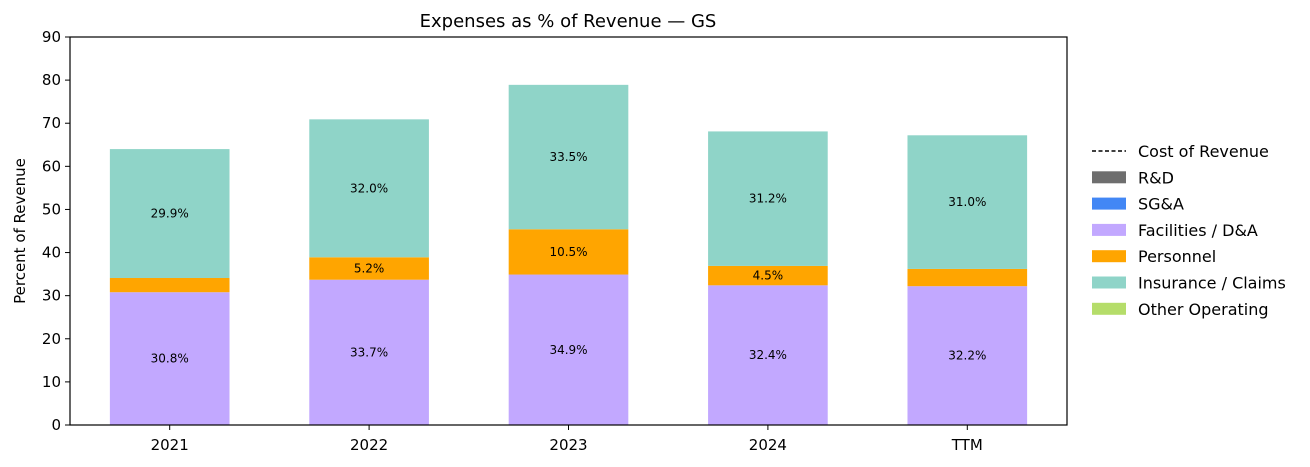 Image resolution: width=1310 pixels, height=467 pixels. Describe the element at coordinates (568, 445) in the screenshot. I see `x-tick-label: 2023` at that location.